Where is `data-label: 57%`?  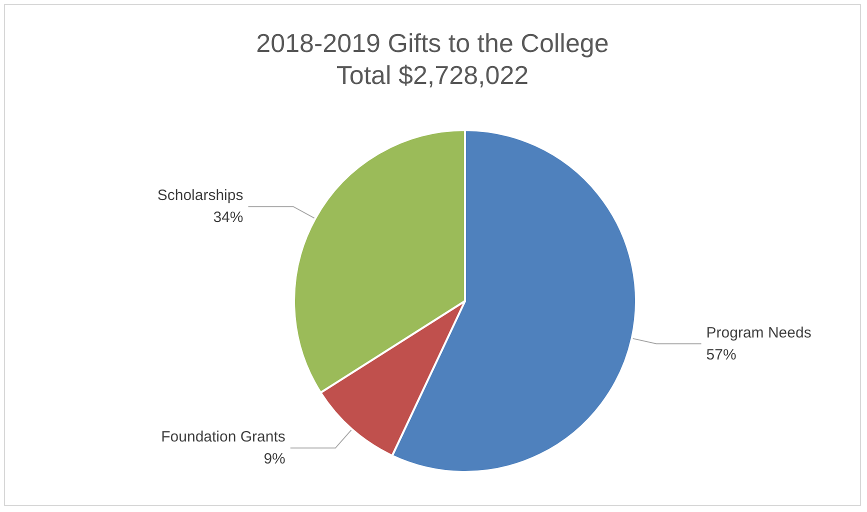
data-label: 57% is located at coordinates (721, 355).